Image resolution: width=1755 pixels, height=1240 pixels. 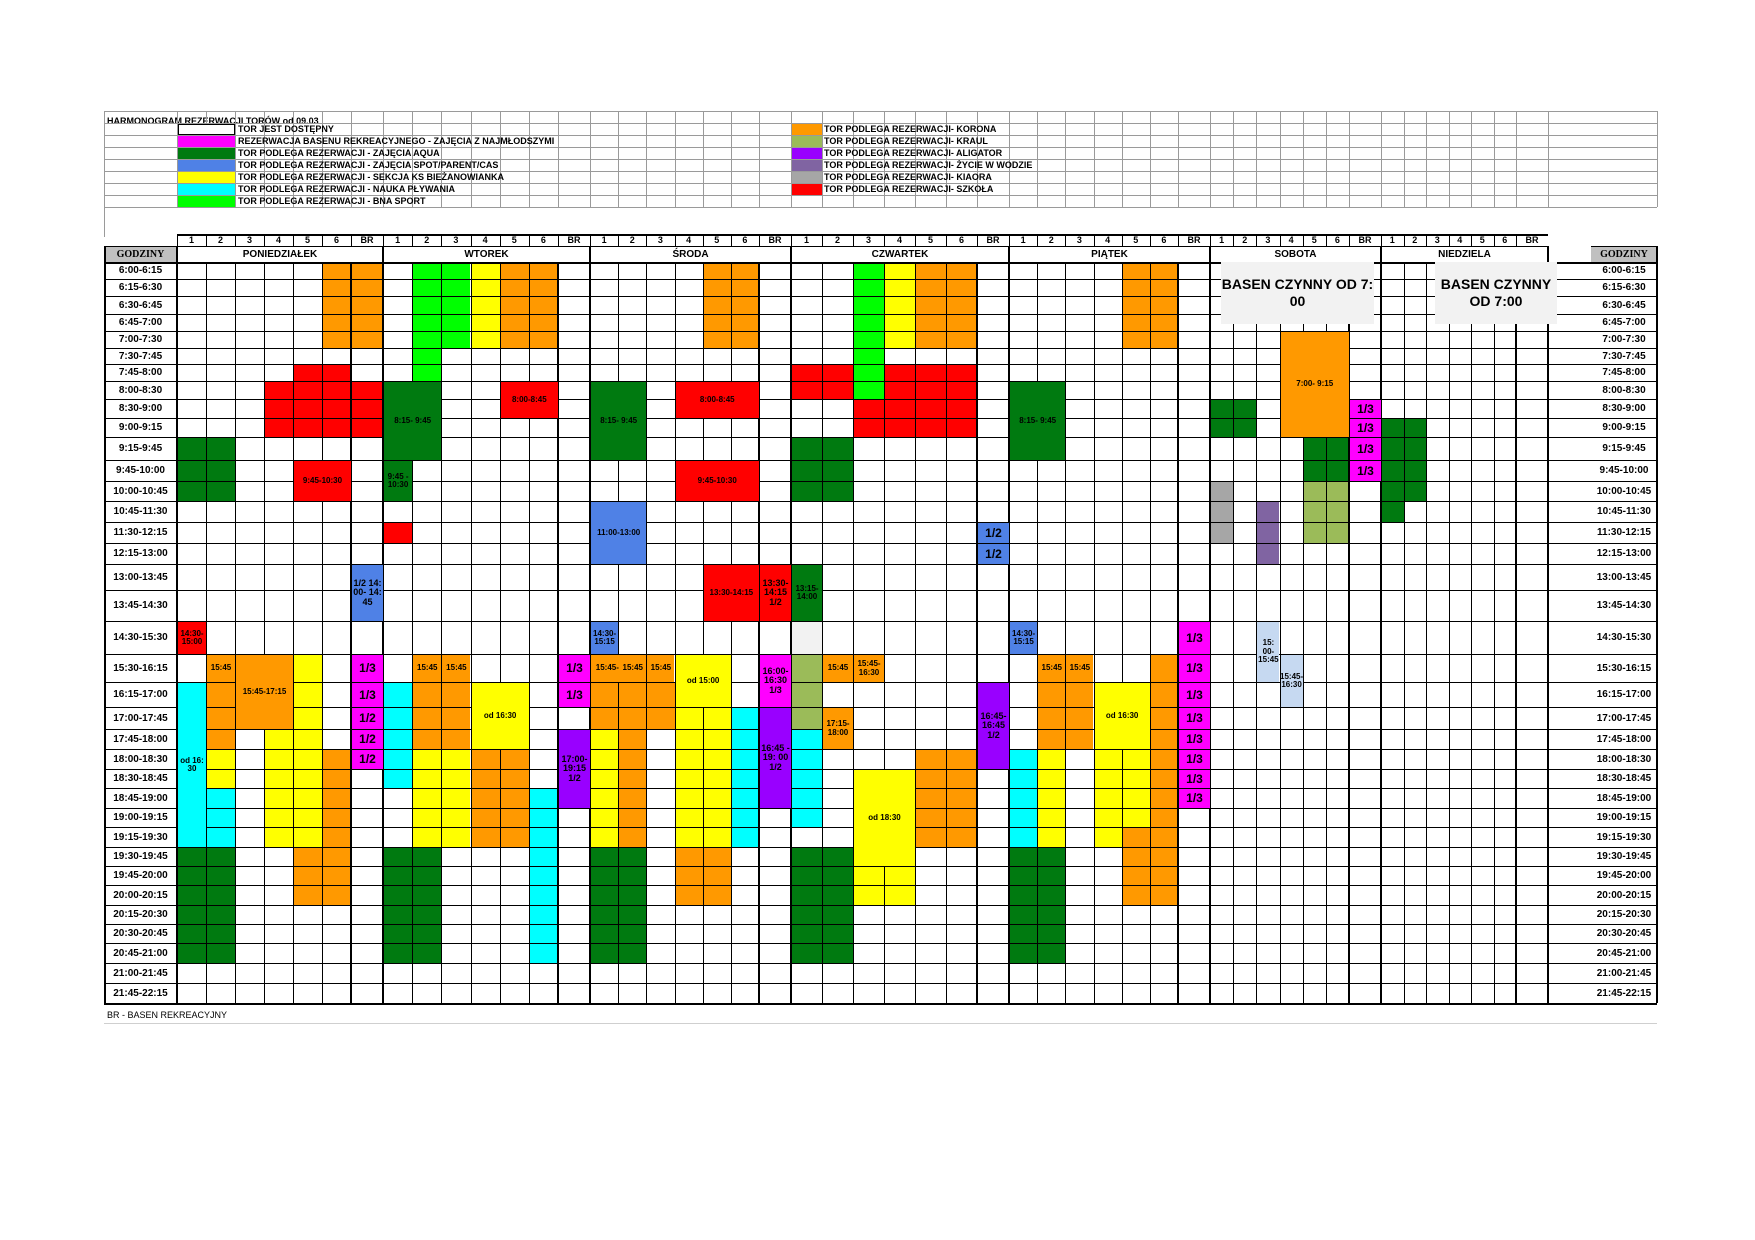 I want to click on time-label-right: 10:00-10:45, so click(x=1624, y=491).